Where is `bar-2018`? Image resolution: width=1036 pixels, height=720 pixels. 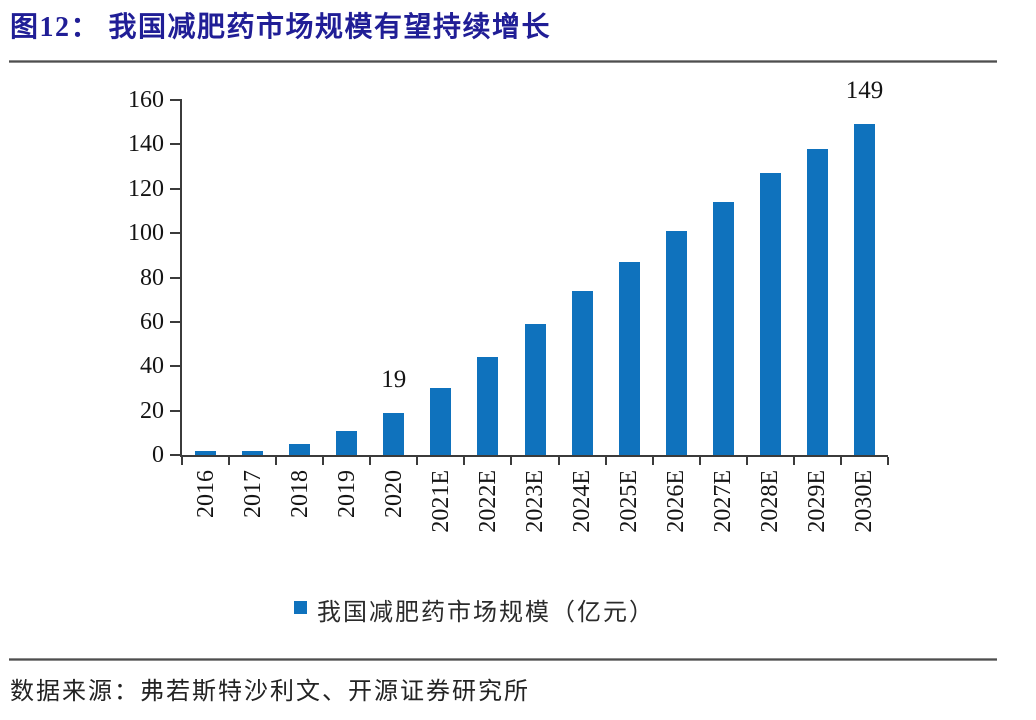
bar-2018 is located at coordinates (300, 449).